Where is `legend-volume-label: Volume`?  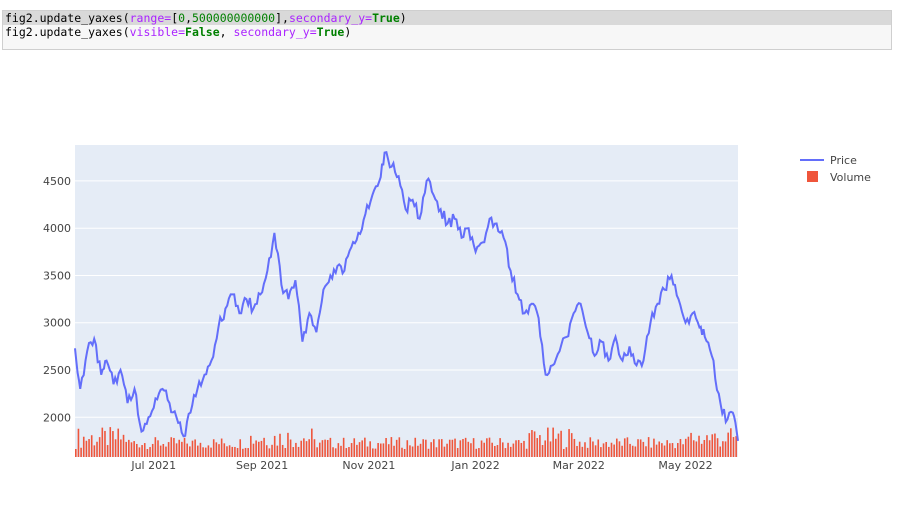 legend-volume-label: Volume is located at coordinates (850, 177).